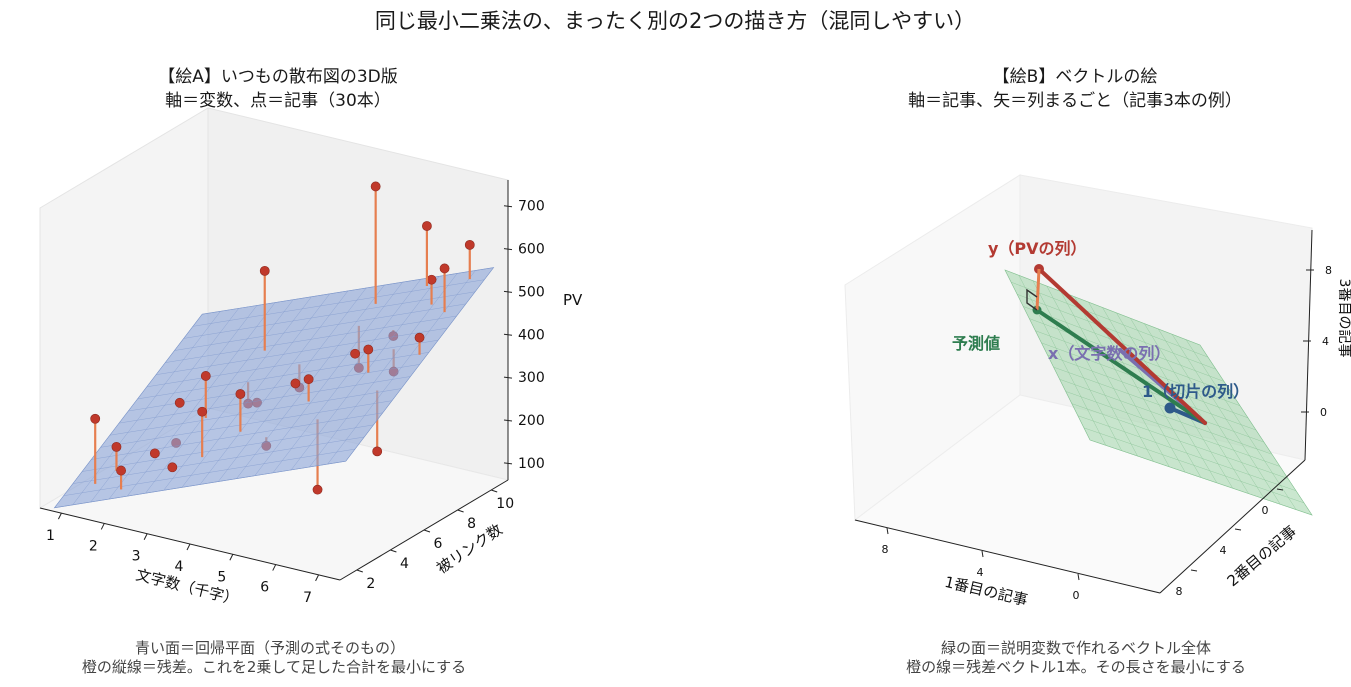 This screenshot has width=1351, height=687. Describe the element at coordinates (1076, 648) in the screenshot. I see `panel-b-caption-line1: 緑の面＝説明変数で作れるベクトル全体` at that location.